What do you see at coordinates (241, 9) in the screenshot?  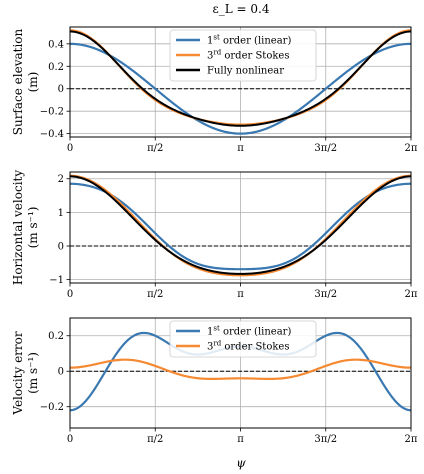 I see `figure-title: ε_L = 0.4` at bounding box center [241, 9].